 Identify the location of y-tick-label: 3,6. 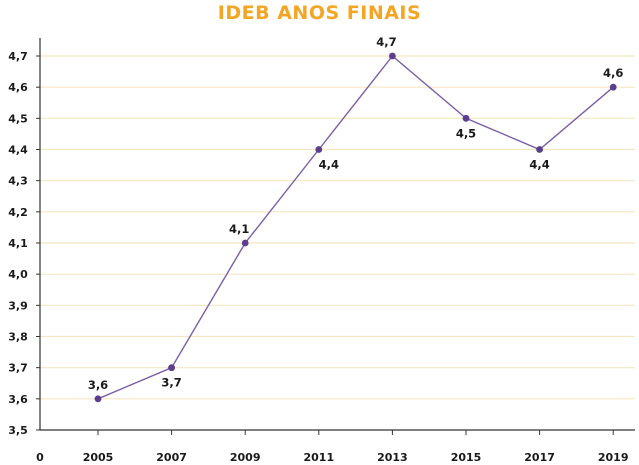
(18, 399).